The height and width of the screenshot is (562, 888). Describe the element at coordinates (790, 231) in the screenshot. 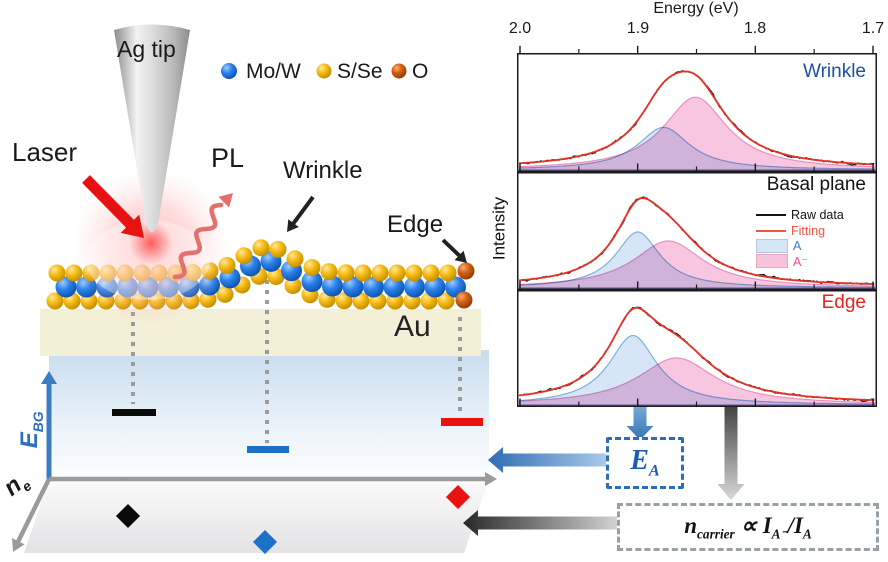

I see `legend-item-fitting: Fitting` at that location.